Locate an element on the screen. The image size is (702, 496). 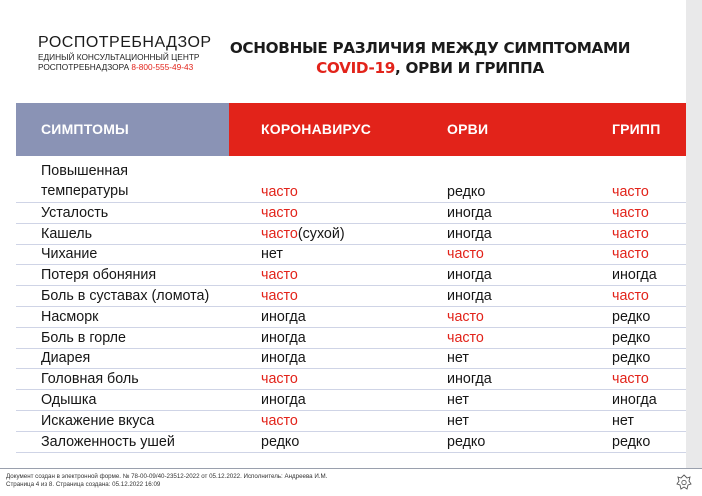
title-line1: ОСНОВНЫЕ РАЗЛИЧИЯ МЕЖДУ СИМПТОМАМИ is located at coordinates (430, 48).